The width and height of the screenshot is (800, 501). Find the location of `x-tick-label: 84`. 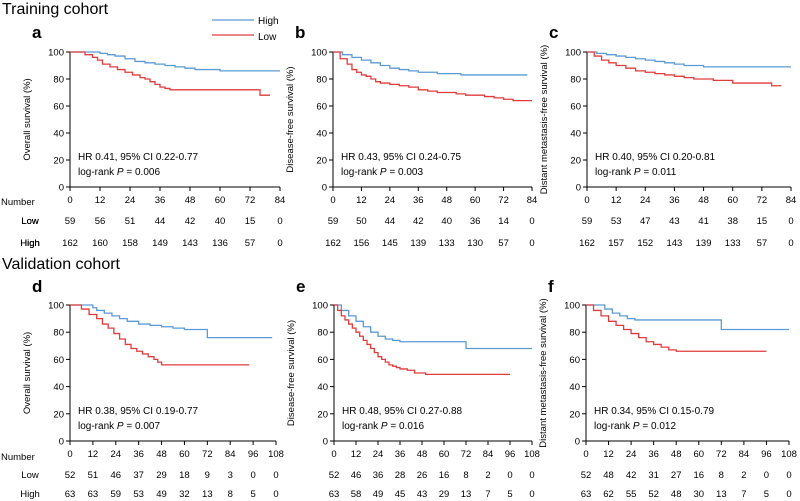

x-tick-label: 84 is located at coordinates (532, 200).